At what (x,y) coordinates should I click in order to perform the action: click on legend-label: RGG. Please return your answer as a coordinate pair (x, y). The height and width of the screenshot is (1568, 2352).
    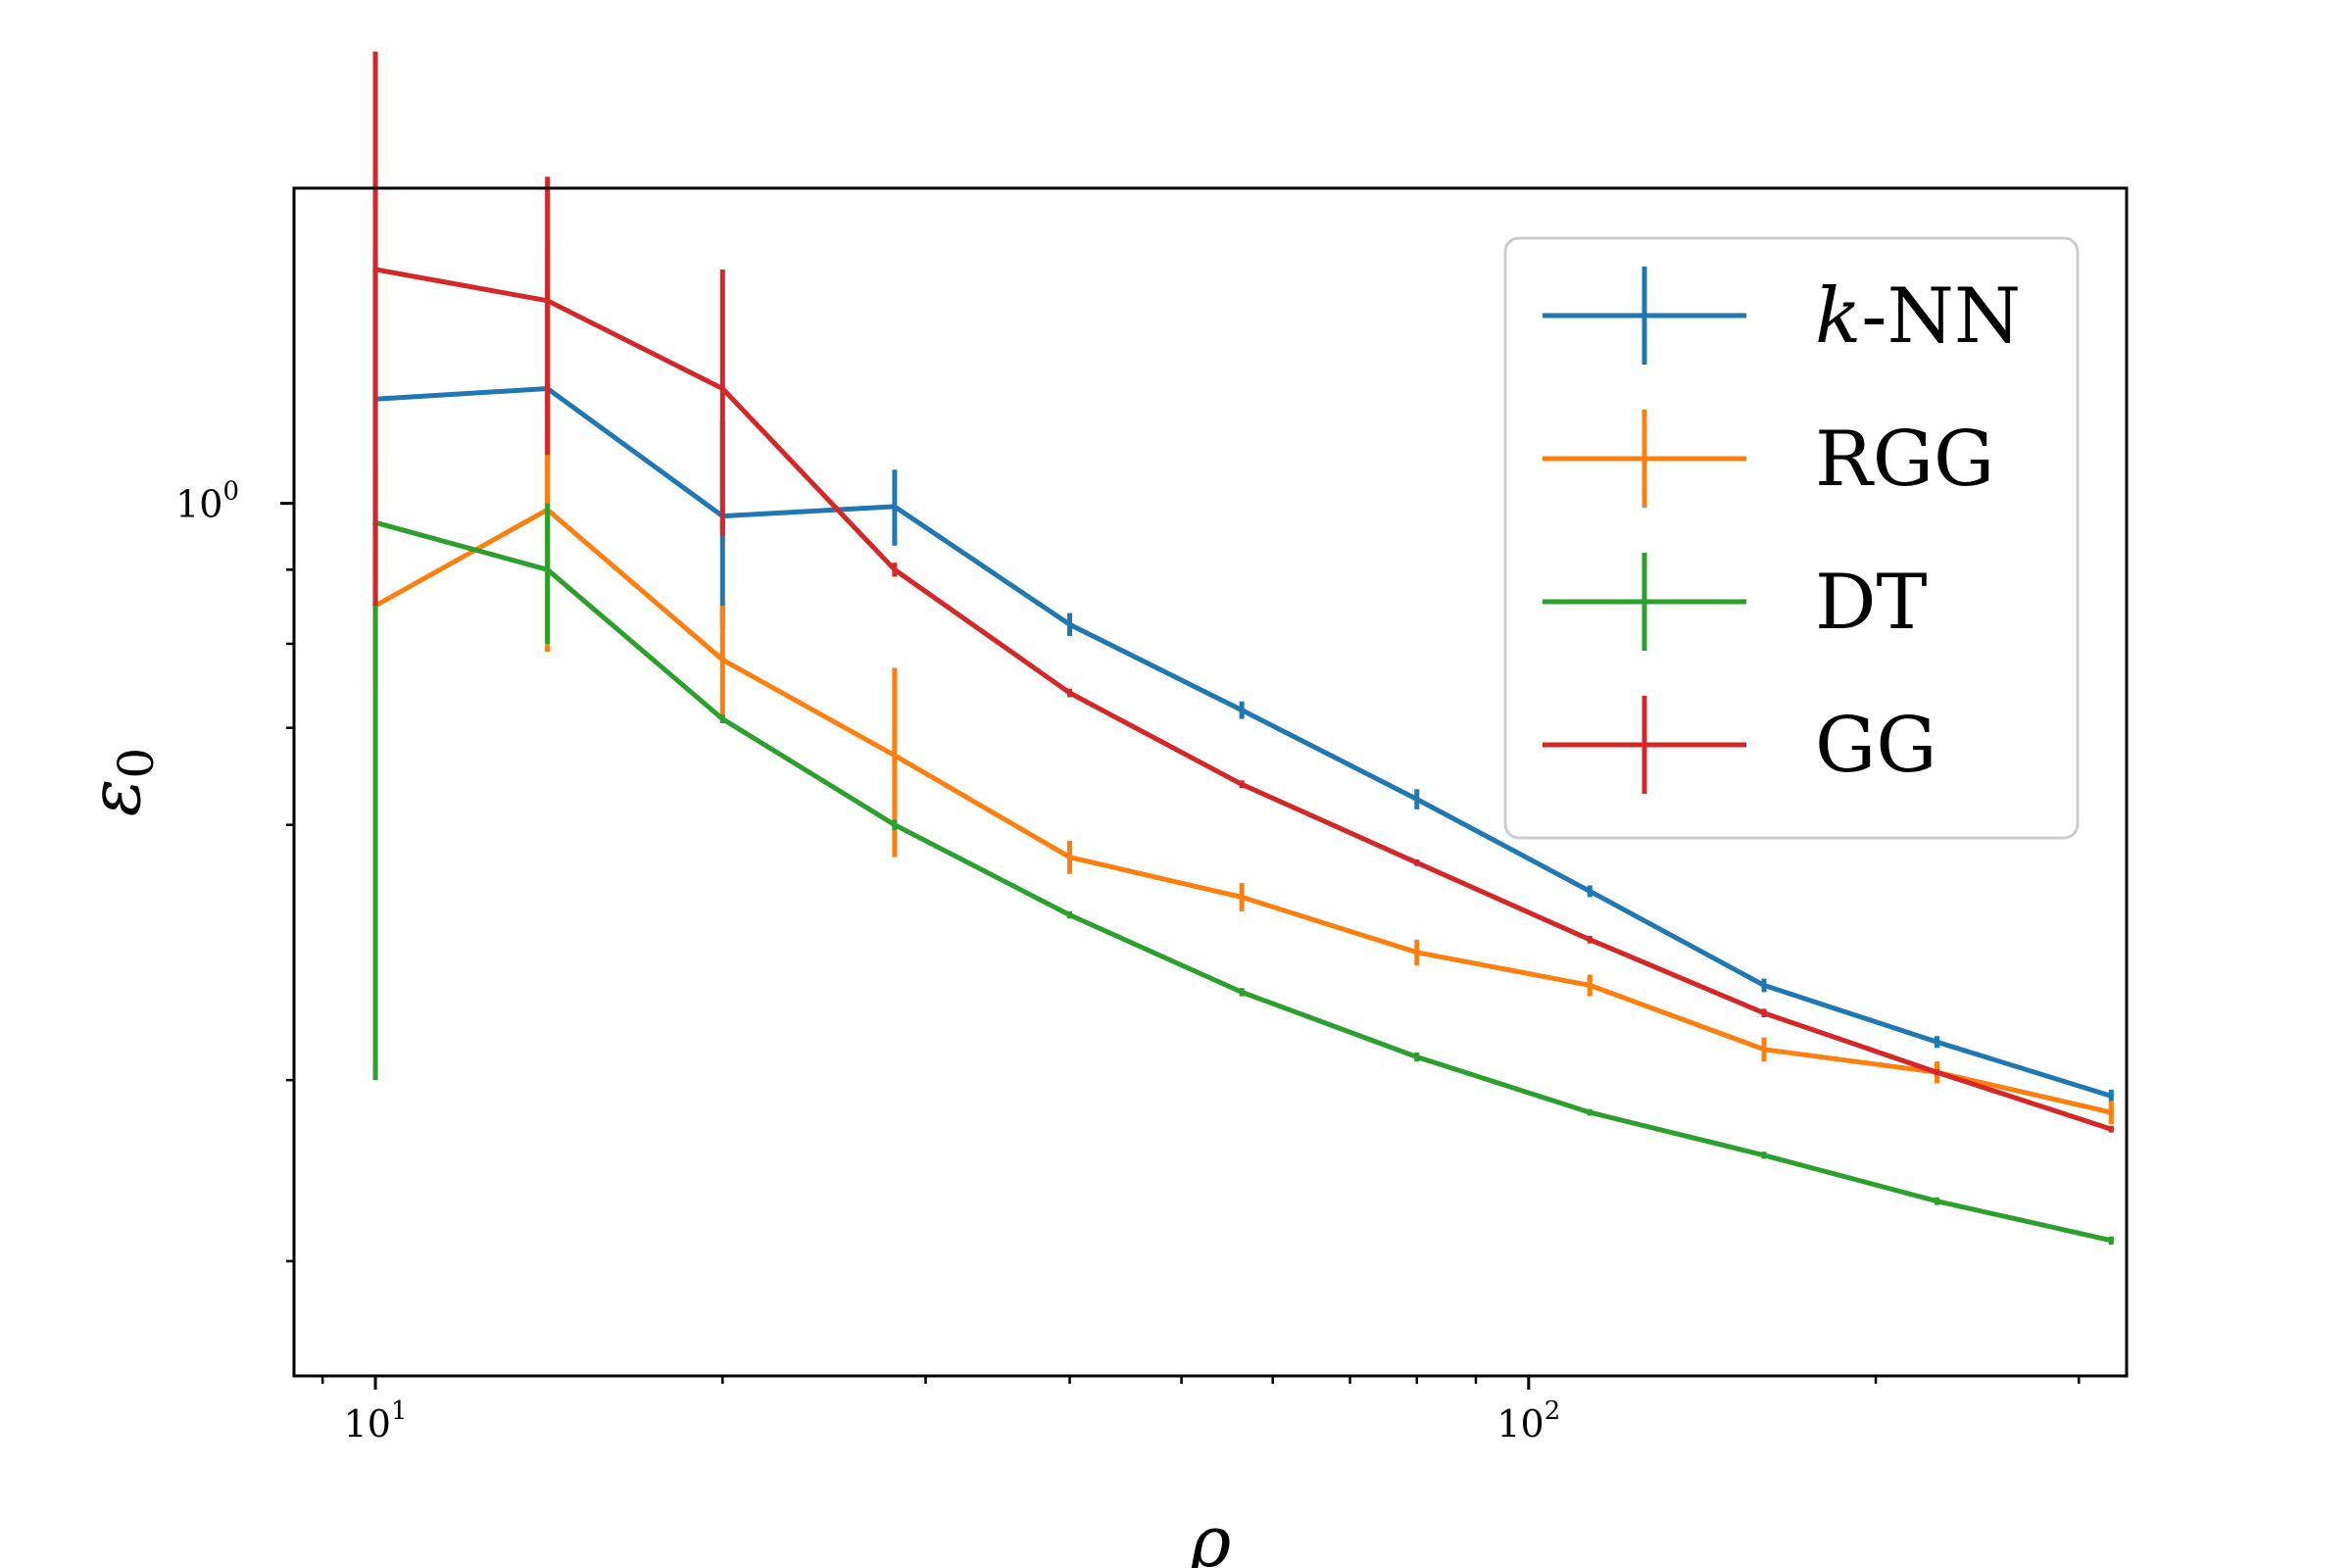
    Looking at the image, I should click on (1904, 460).